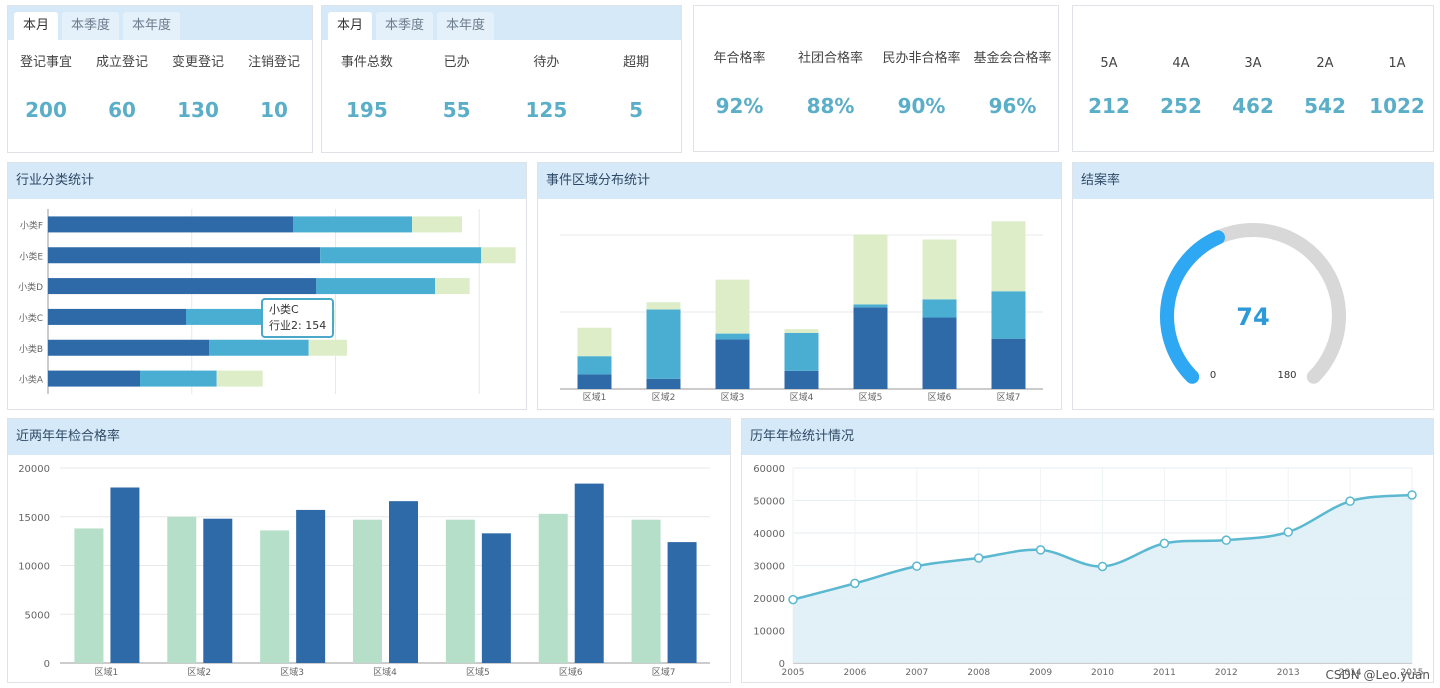  Describe the element at coordinates (46, 110) in the screenshot. I see `stat-value: 200` at that location.